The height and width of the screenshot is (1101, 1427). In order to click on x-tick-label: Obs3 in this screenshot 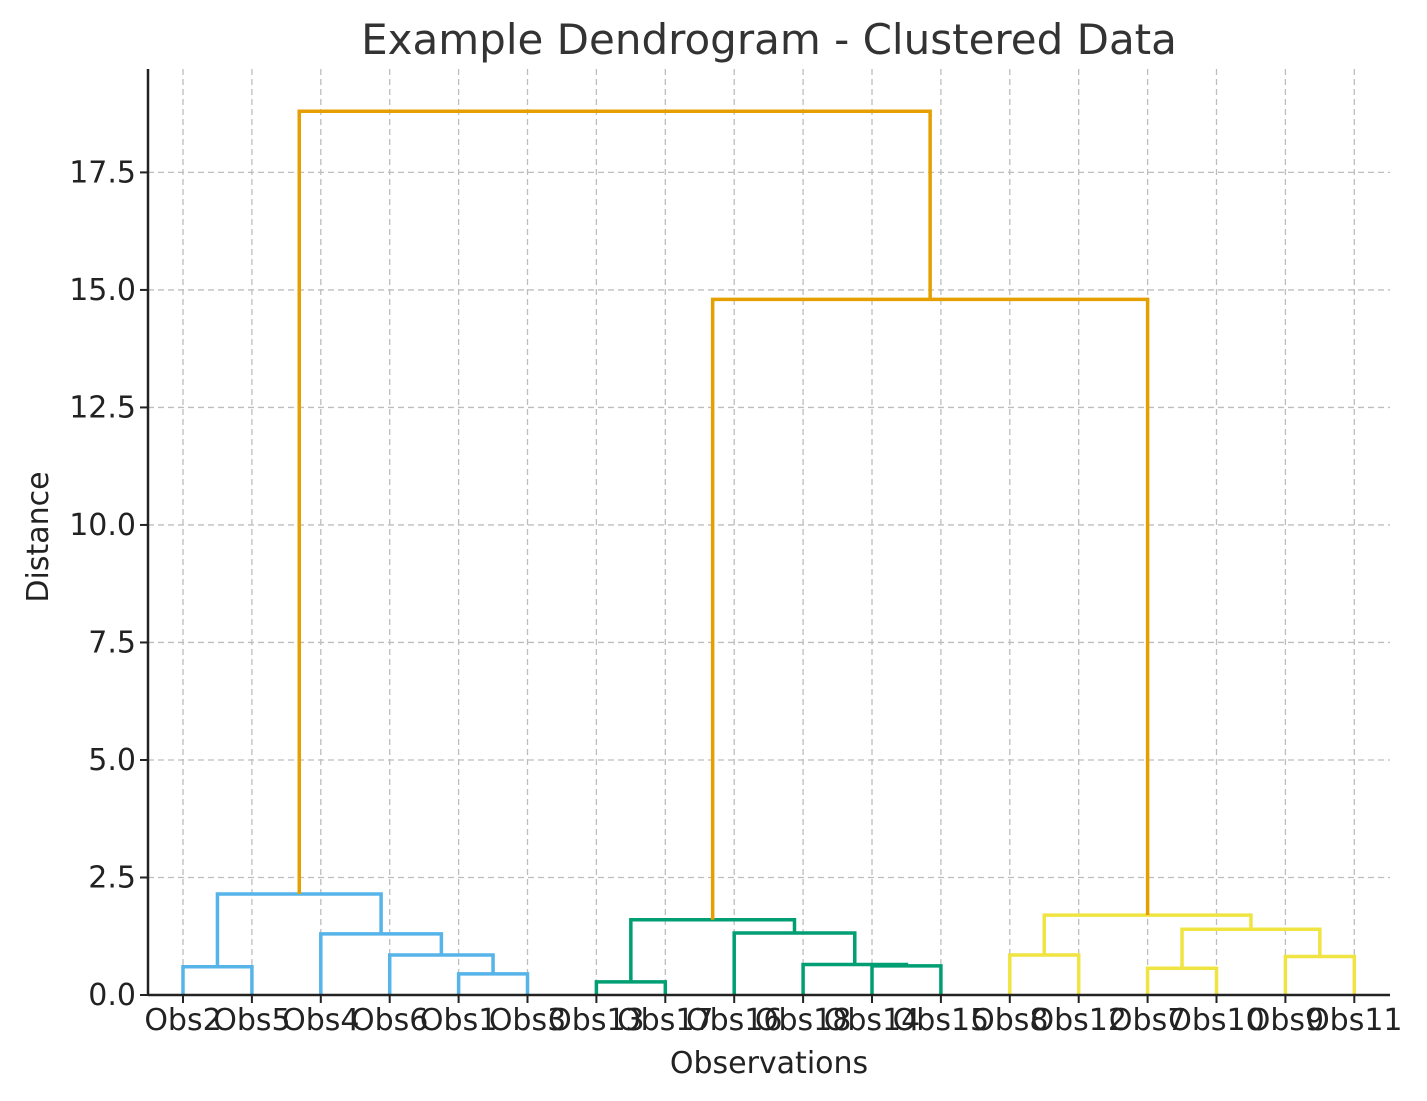, I will do `click(527, 1020)`.